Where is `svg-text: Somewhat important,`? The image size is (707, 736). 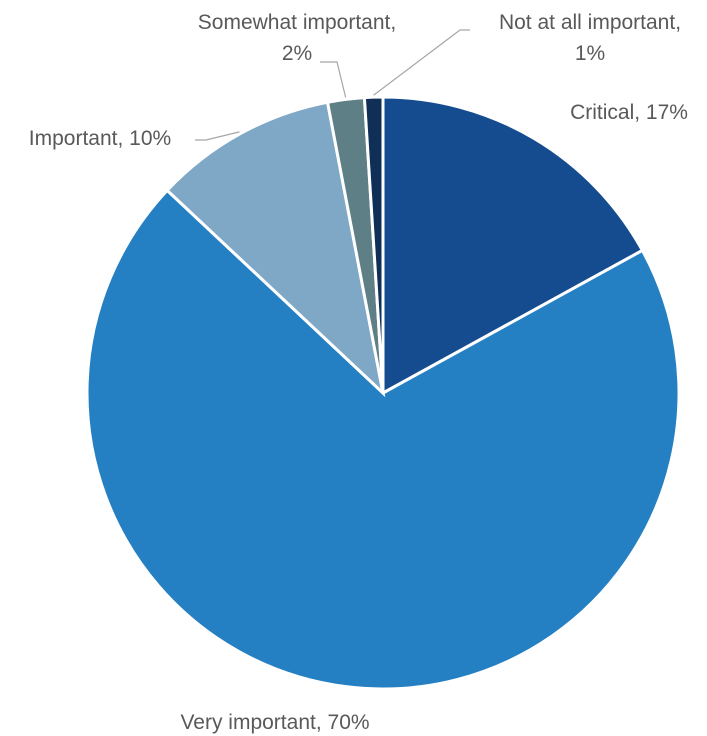 svg-text: Somewhat important, is located at coordinates (297, 22).